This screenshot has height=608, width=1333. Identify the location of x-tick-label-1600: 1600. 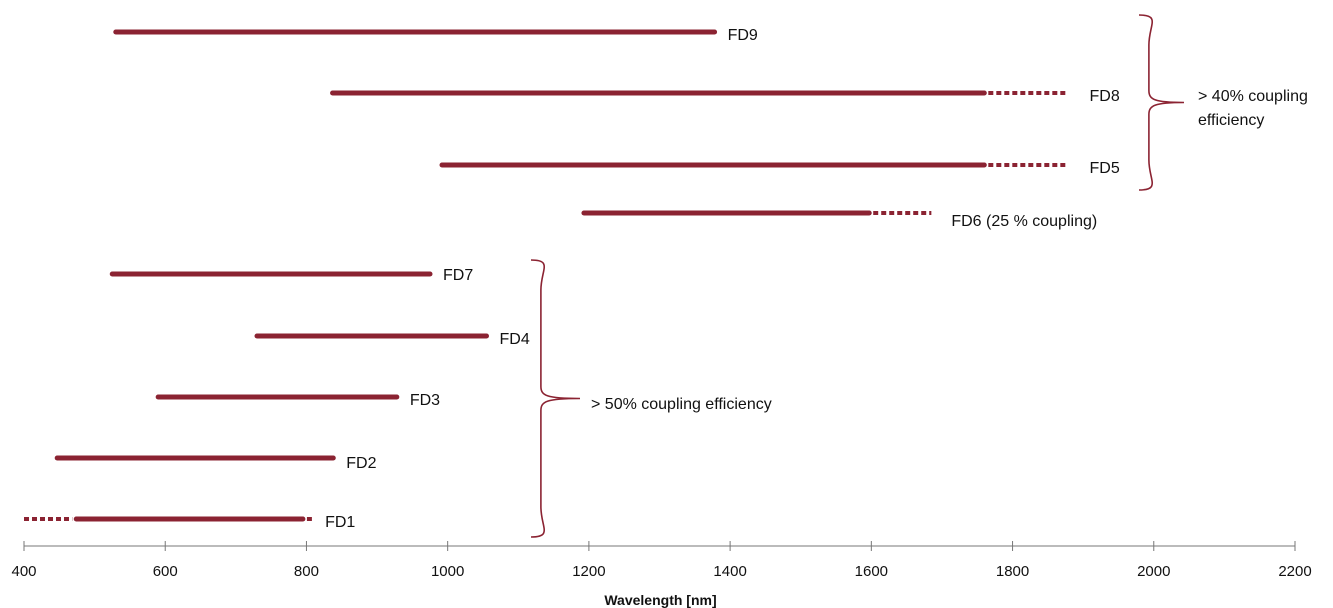
(871, 571).